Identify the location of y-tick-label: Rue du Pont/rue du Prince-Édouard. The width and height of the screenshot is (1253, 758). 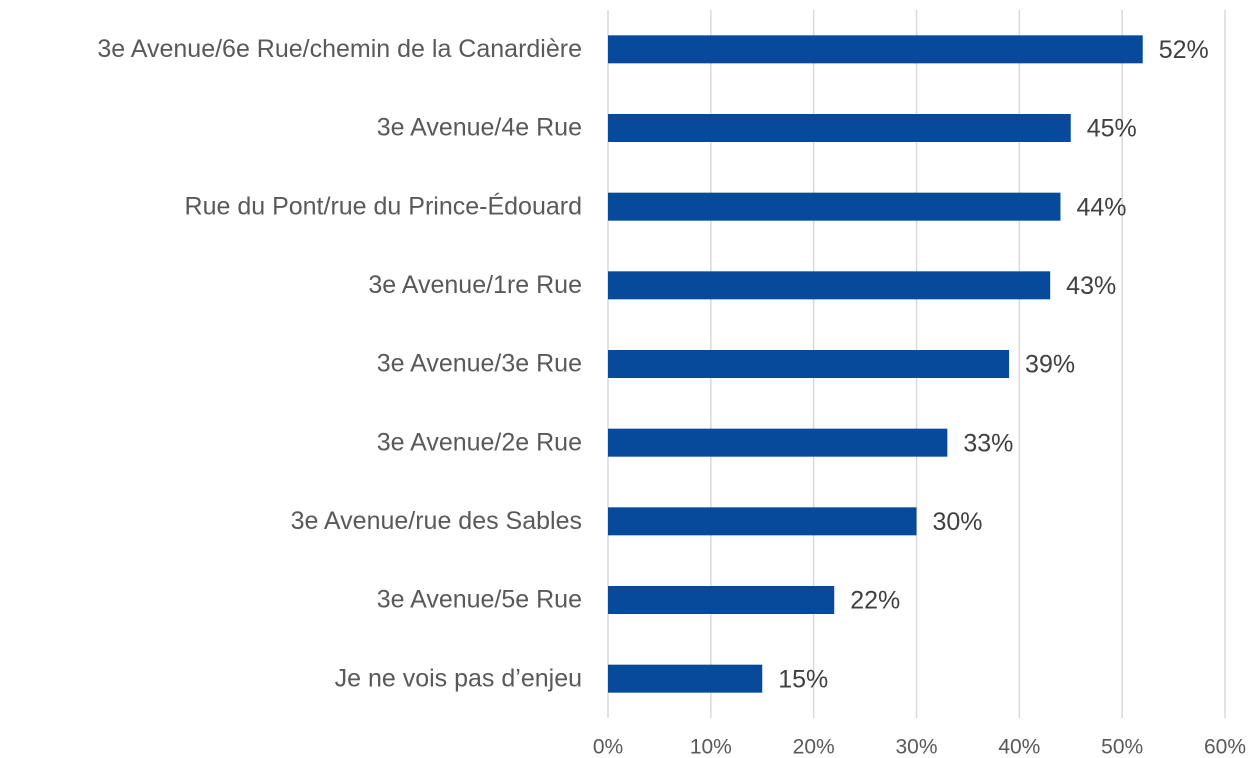
(383, 205).